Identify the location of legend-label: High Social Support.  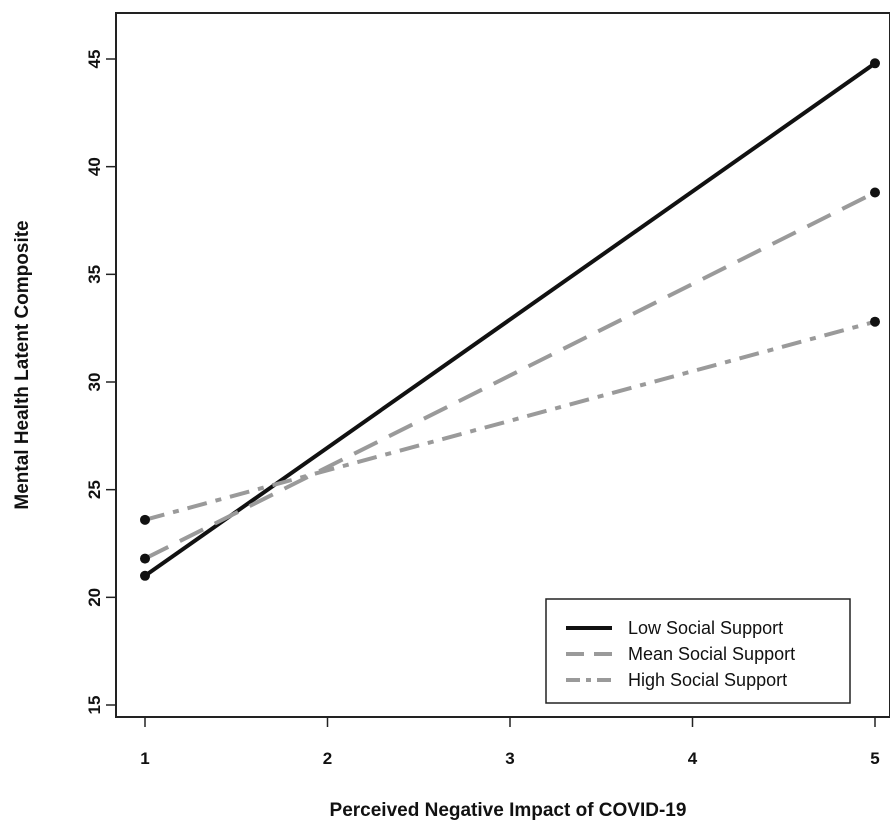
(707, 680).